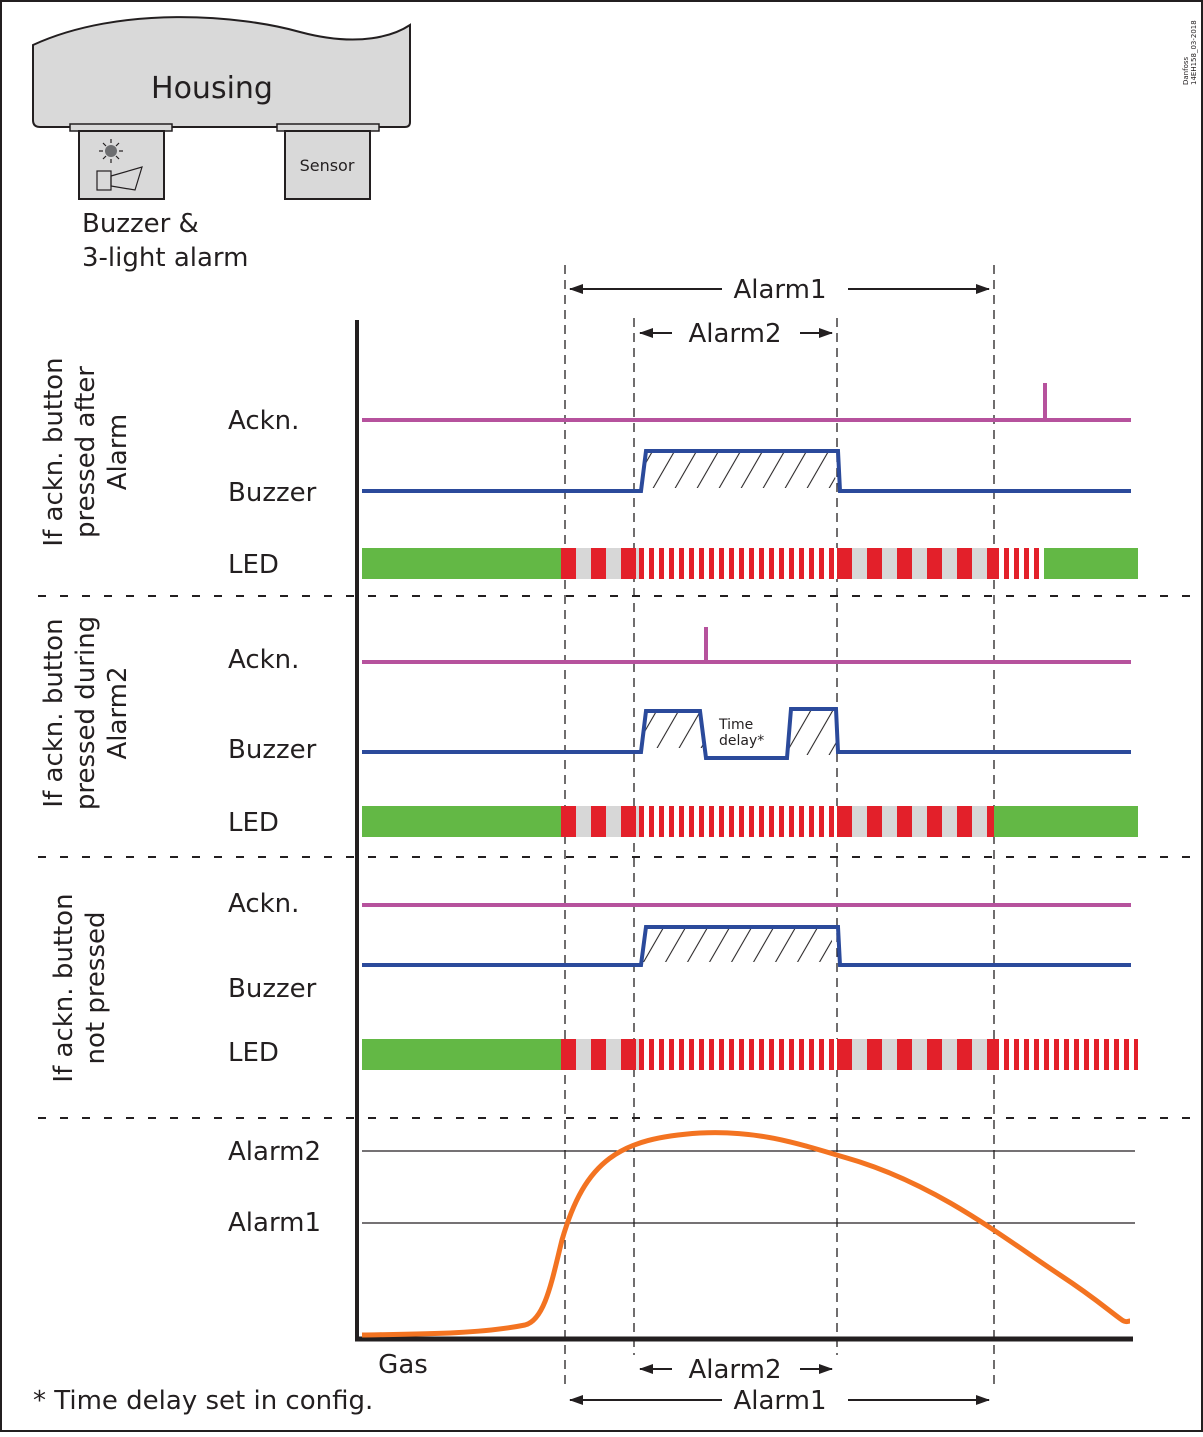 The width and height of the screenshot is (1203, 1437). I want to click on buzzer-signal, so click(746, 733).